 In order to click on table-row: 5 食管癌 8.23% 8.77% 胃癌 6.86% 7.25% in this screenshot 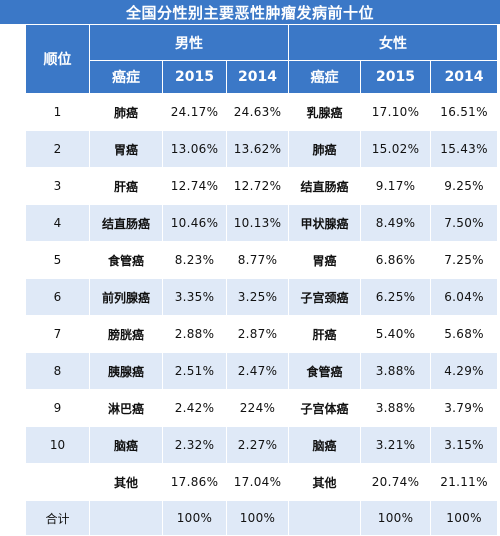, I will do `click(262, 260)`.